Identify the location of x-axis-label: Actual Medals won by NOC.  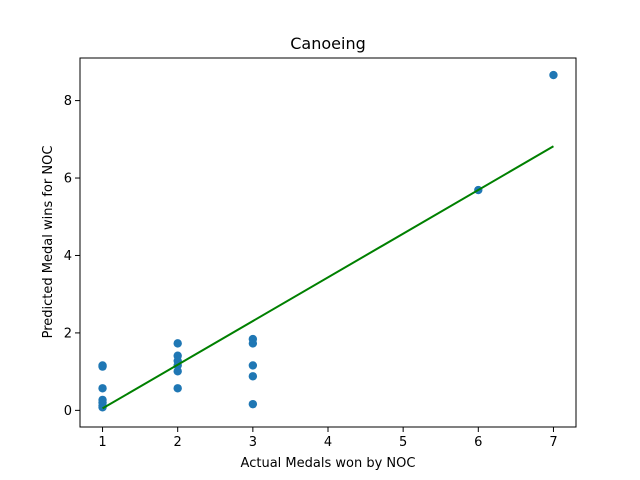
(328, 463).